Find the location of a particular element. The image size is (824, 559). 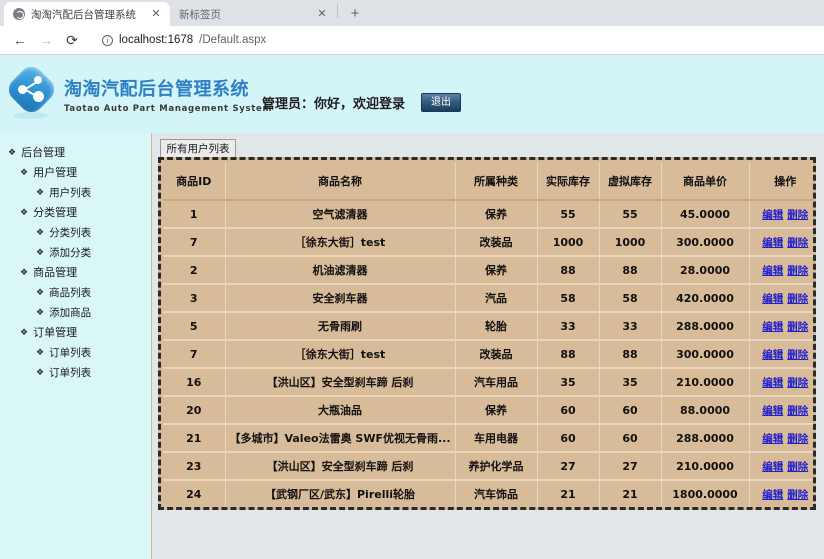

browser-tab-title-2: 新标签页 is located at coordinates (200, 14).